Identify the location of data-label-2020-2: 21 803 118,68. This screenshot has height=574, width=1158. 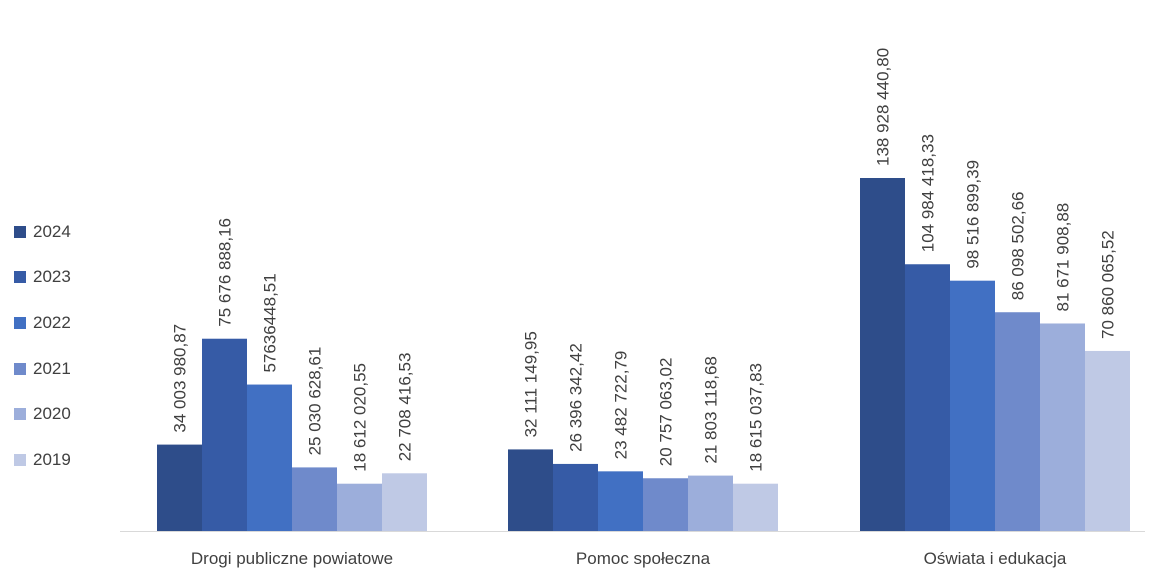
(711, 409).